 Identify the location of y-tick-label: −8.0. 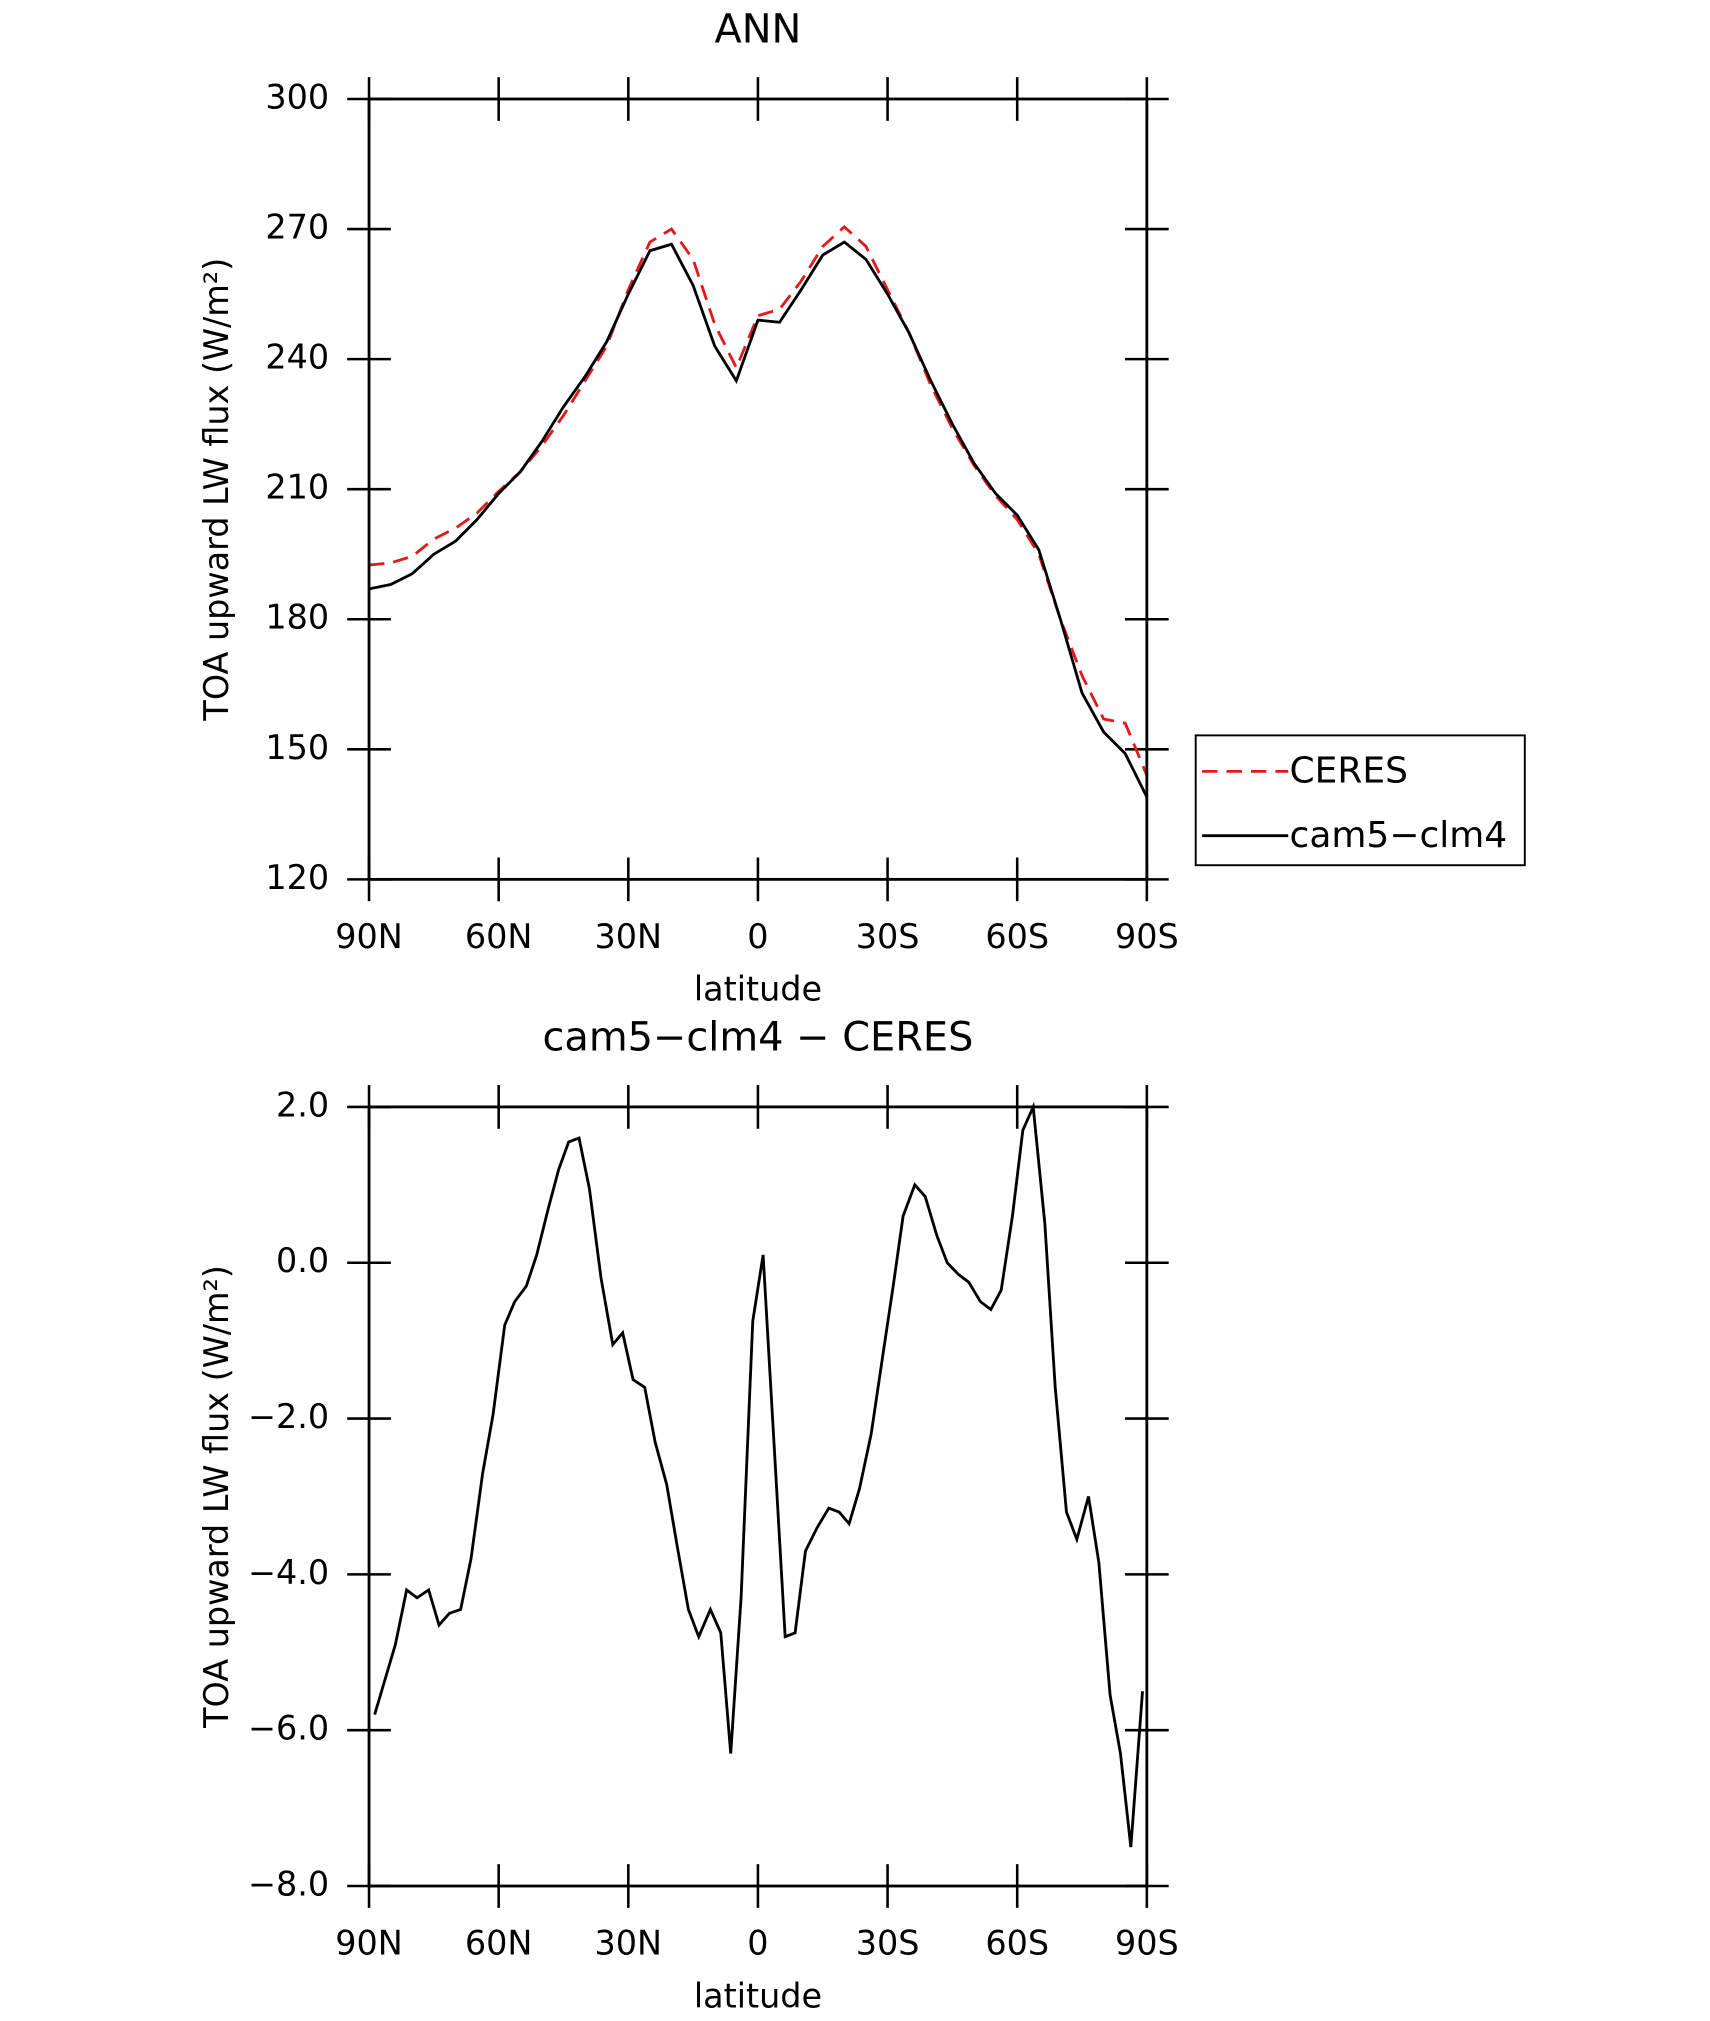
(288, 1884).